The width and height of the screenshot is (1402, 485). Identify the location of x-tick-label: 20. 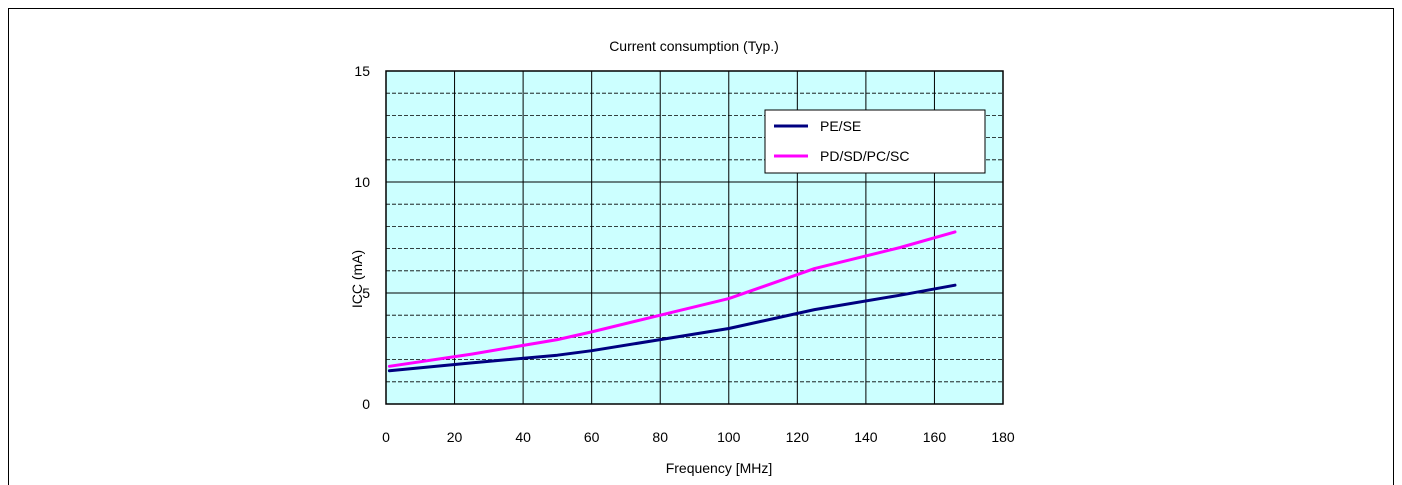
(455, 437).